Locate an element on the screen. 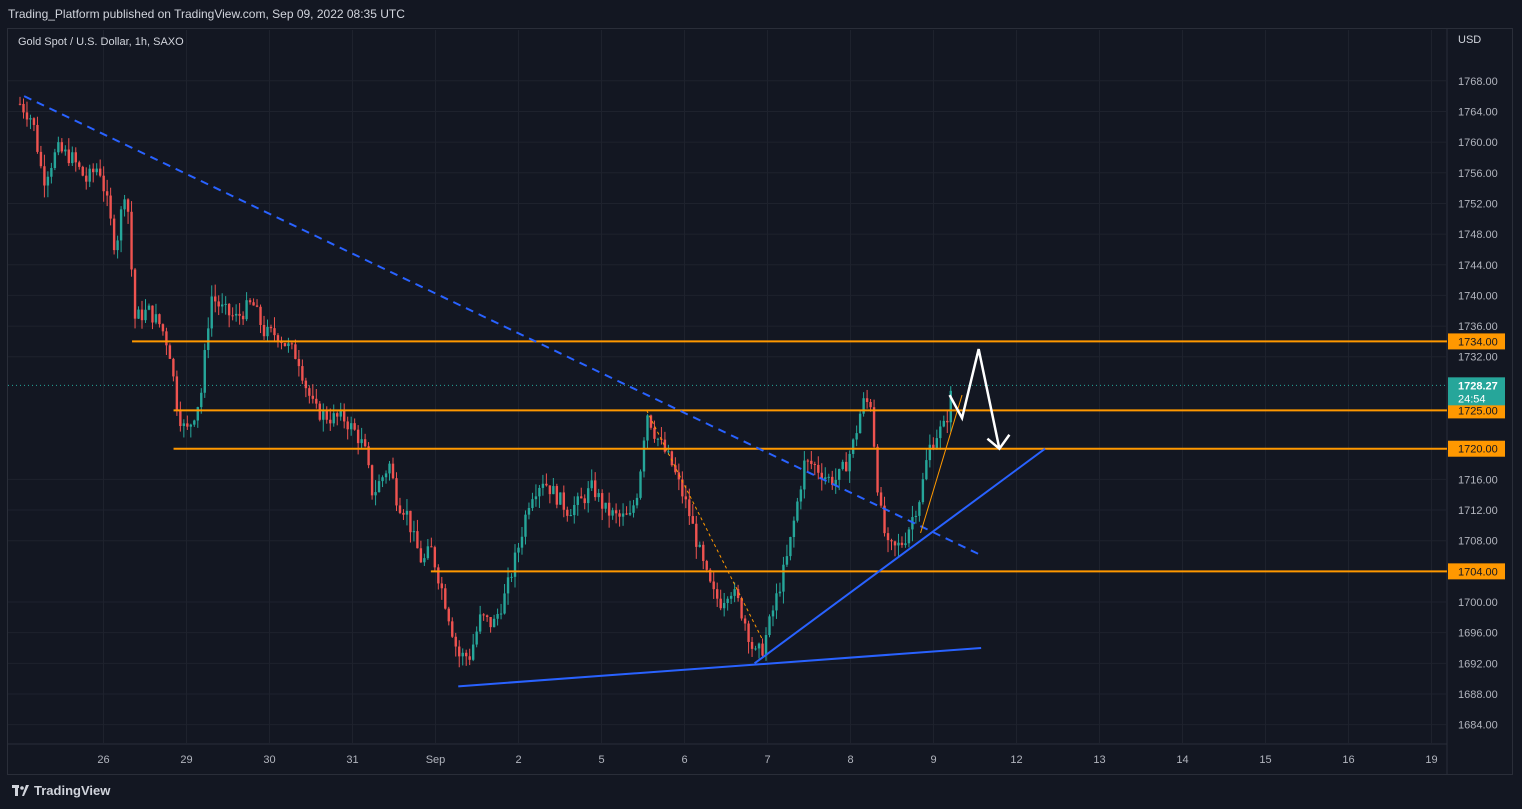 Image resolution: width=1522 pixels, height=809 pixels. last-price-label: 1728.27 is located at coordinates (1478, 386).